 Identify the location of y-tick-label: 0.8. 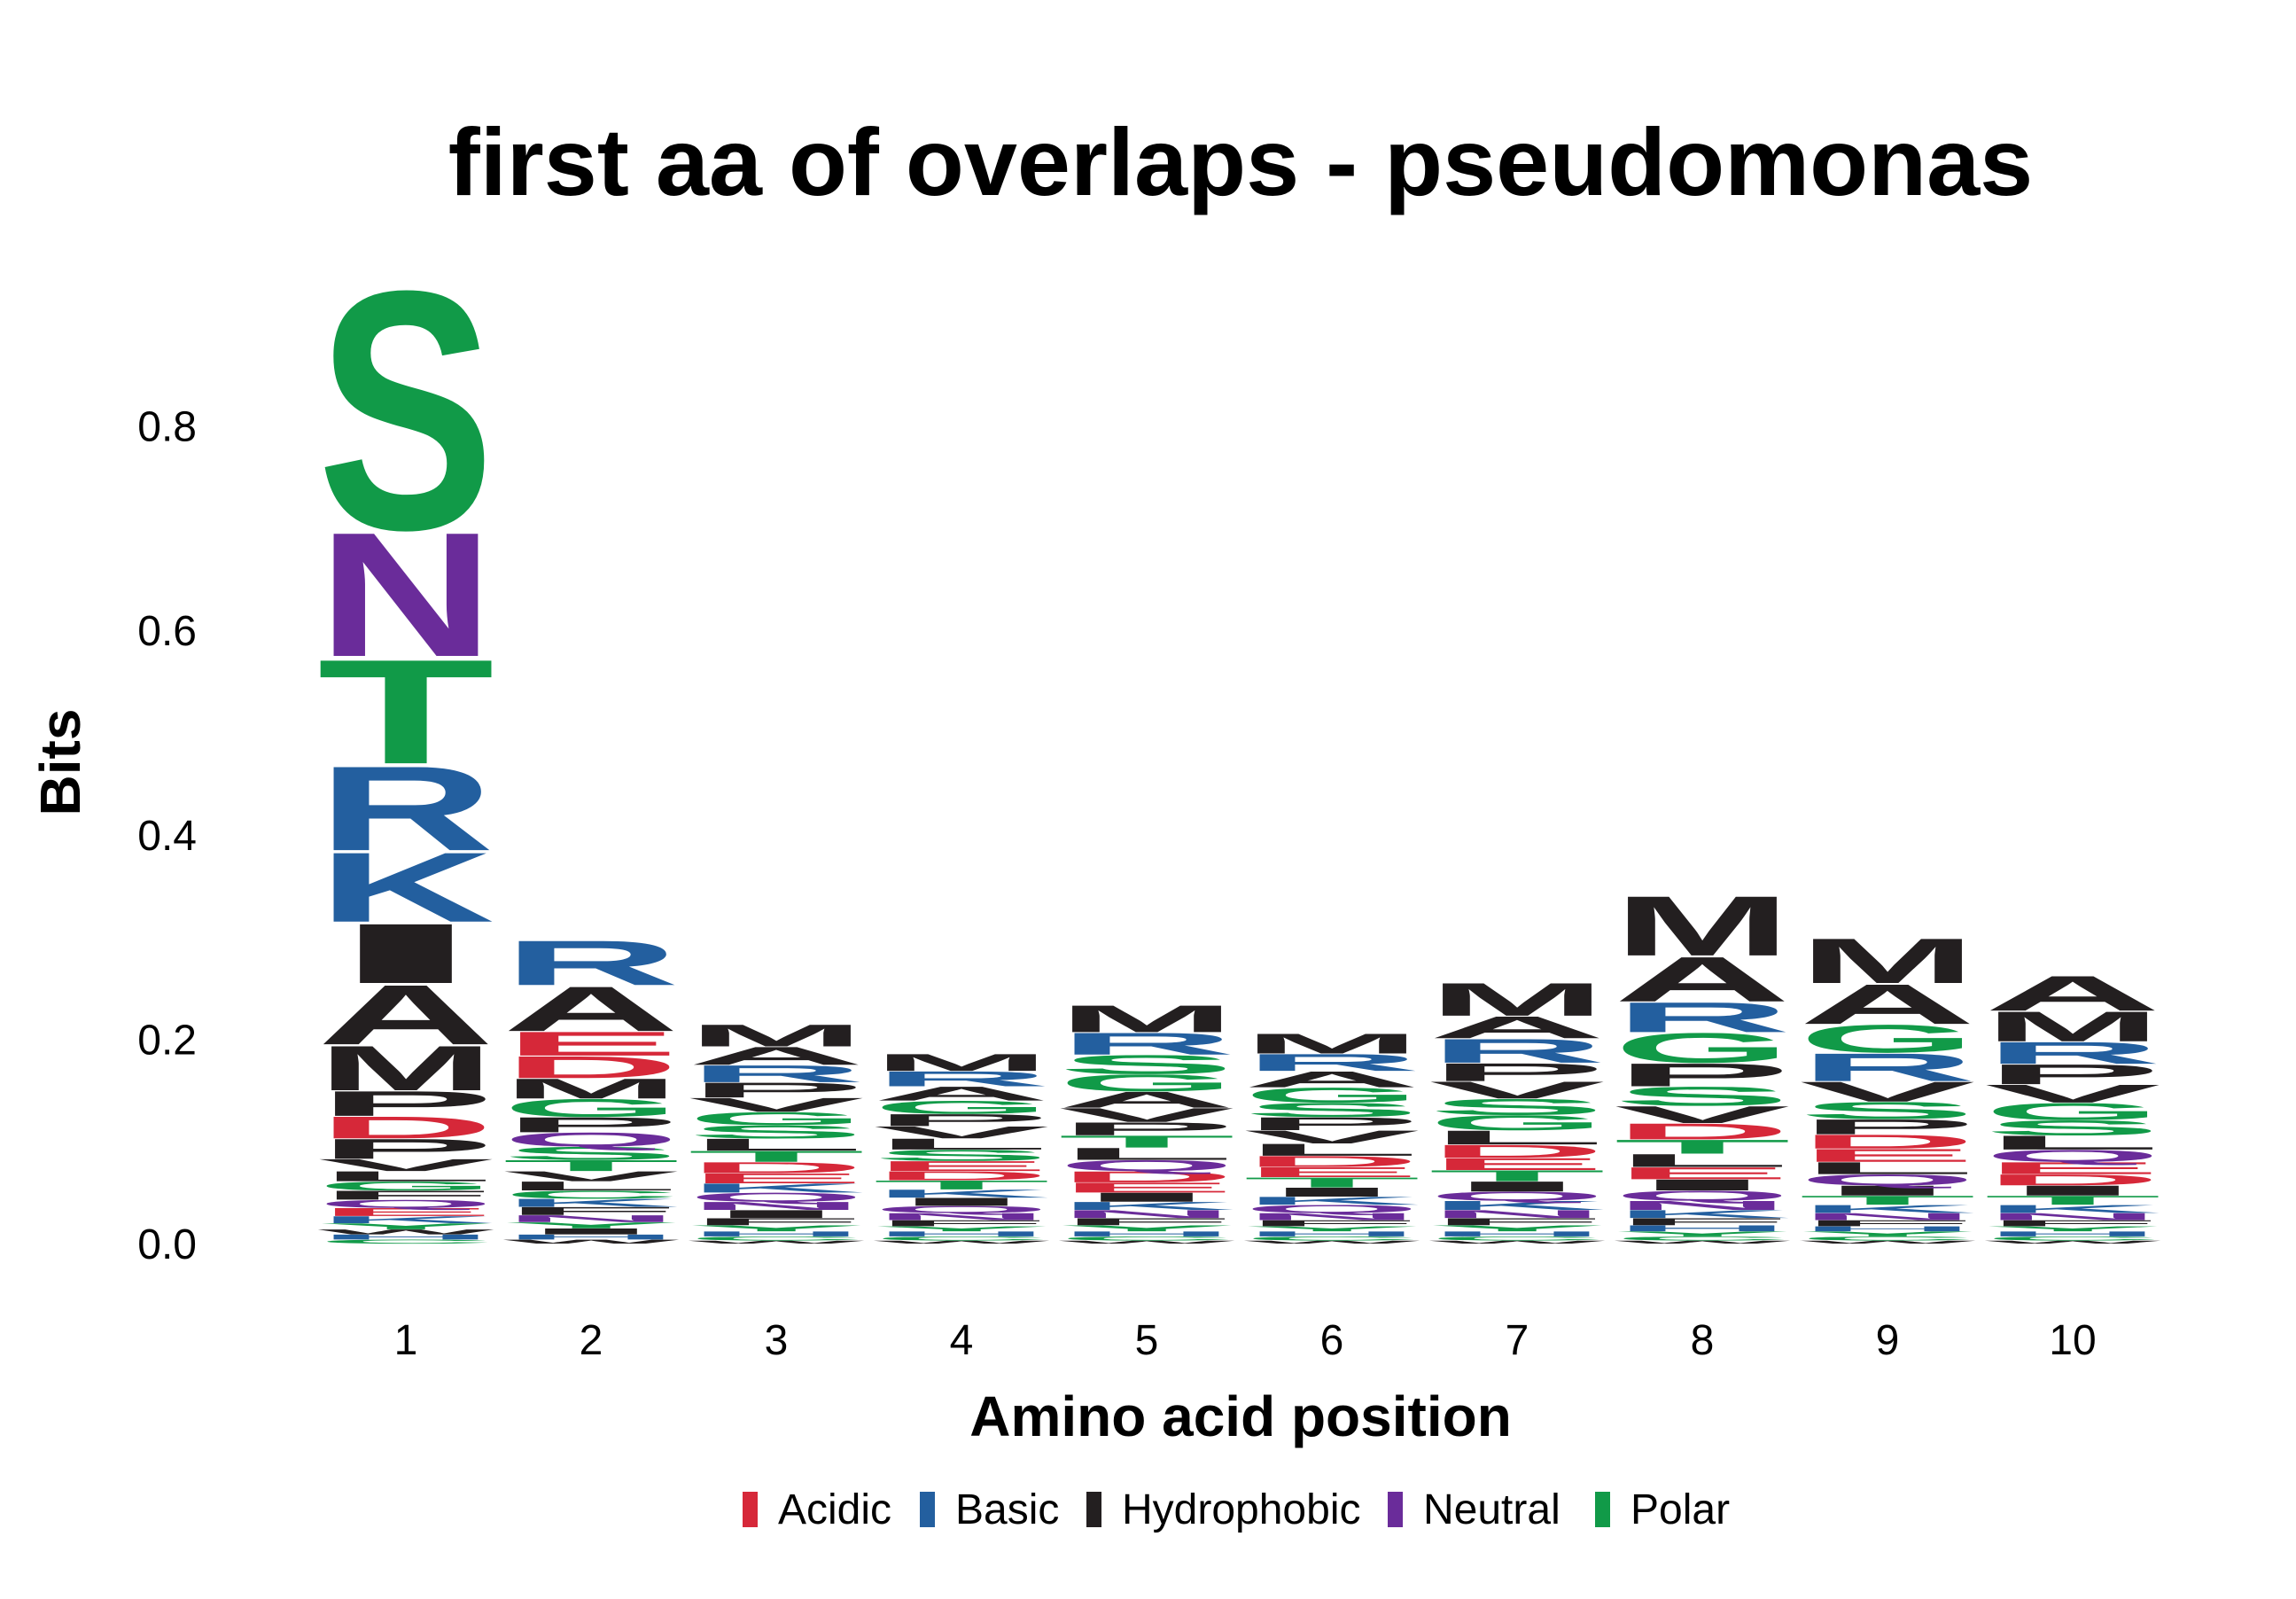
(167, 427).